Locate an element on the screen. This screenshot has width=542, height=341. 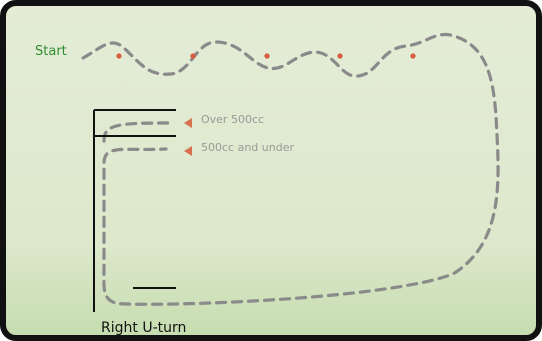
start-label: Start is located at coordinates (51, 51).